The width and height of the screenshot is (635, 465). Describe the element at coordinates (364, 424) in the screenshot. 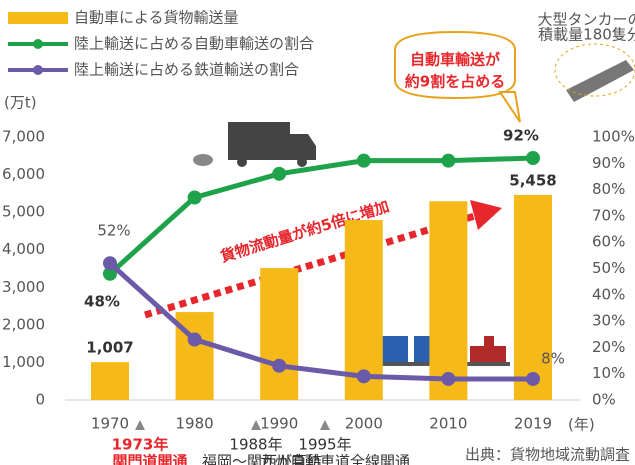

I see `x-tick-label: 2000` at that location.